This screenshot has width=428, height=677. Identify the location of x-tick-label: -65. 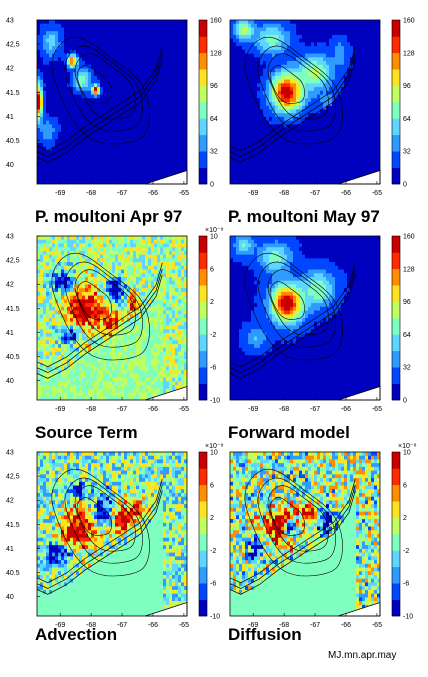
(377, 193).